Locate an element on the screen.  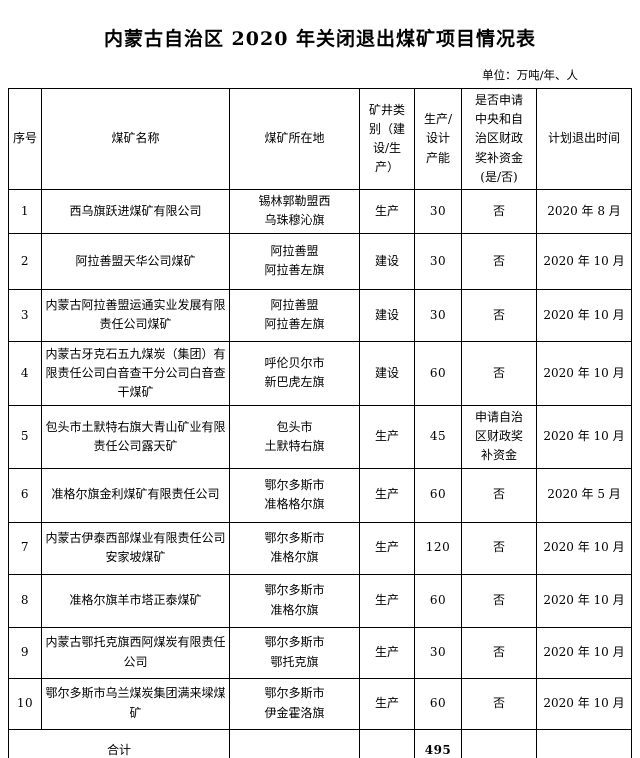
unit-note: 单位：万吨/年、人 is located at coordinates (530, 75).